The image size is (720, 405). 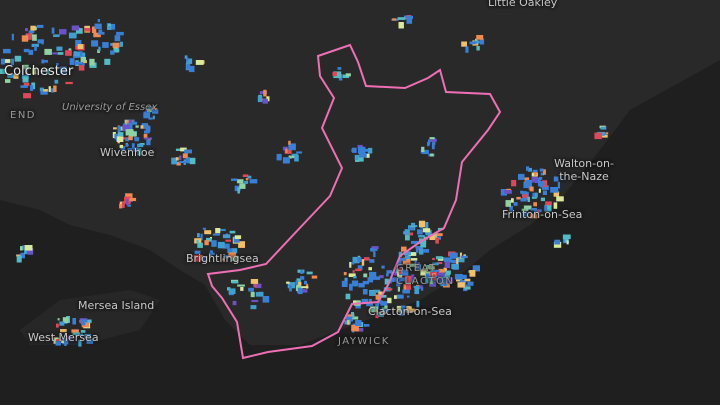 I want to click on place-label: JAYWICK, so click(x=364, y=341).